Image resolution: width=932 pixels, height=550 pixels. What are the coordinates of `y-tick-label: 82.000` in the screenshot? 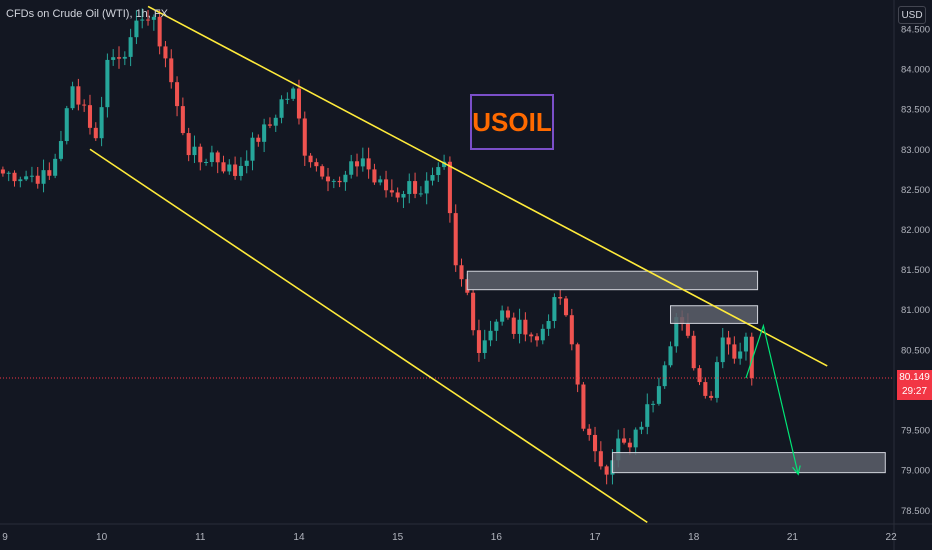 It's located at (915, 230).